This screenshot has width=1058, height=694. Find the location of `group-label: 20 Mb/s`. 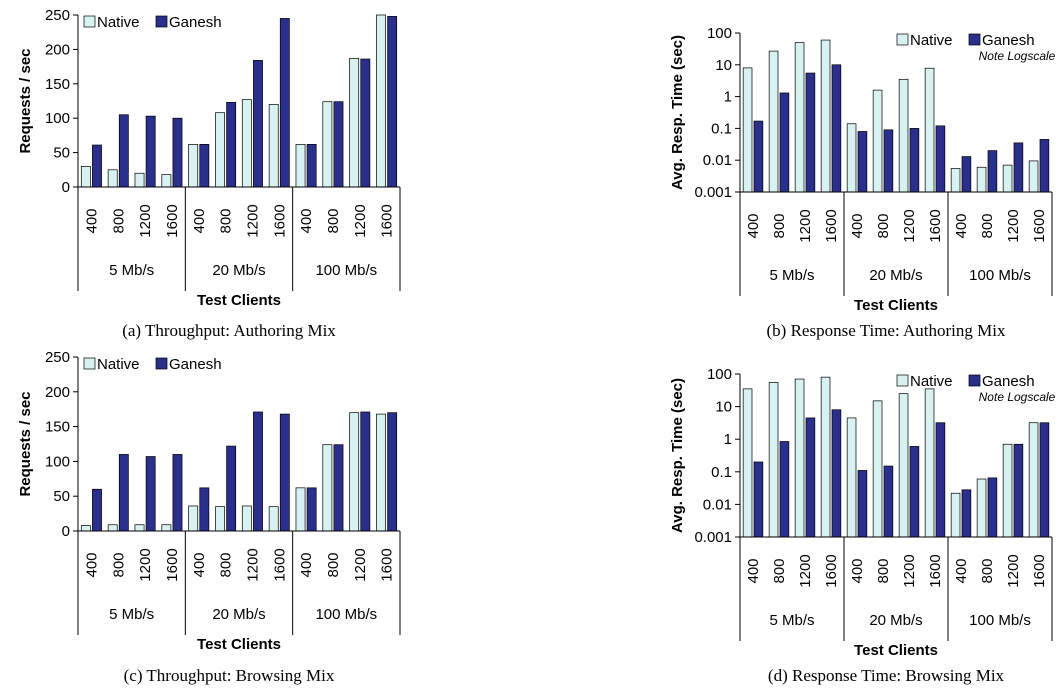

group-label: 20 Mb/s is located at coordinates (238, 270).